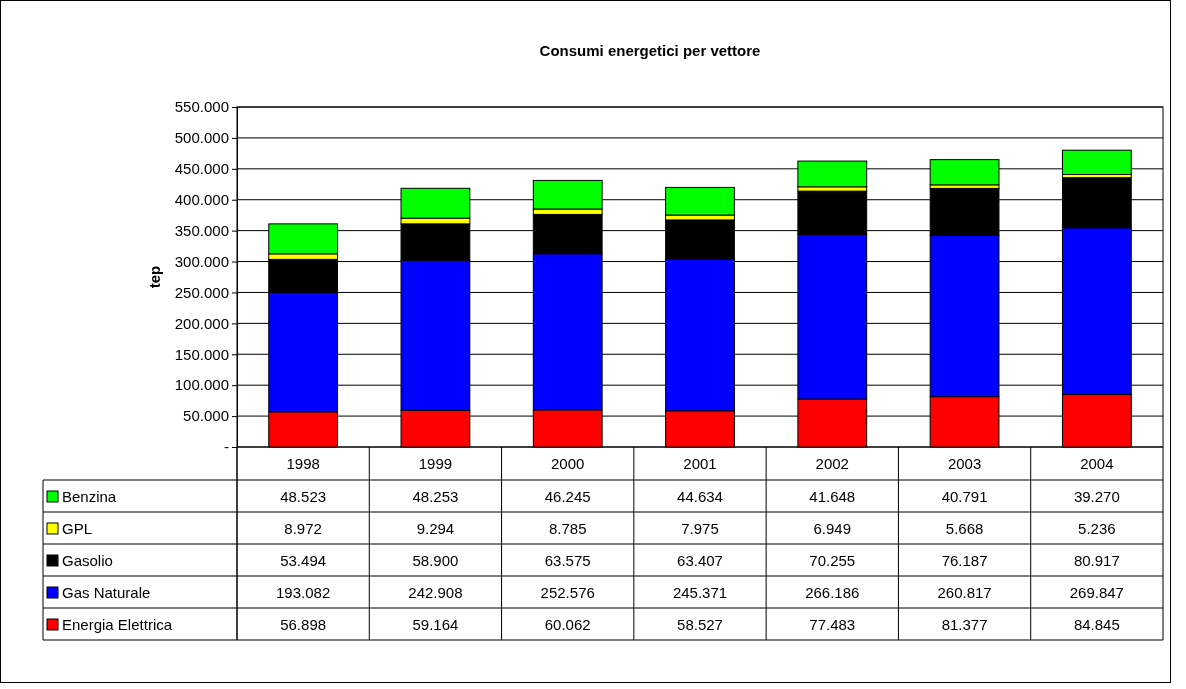  What do you see at coordinates (226, 447) in the screenshot?
I see `y-tick-label: -` at bounding box center [226, 447].